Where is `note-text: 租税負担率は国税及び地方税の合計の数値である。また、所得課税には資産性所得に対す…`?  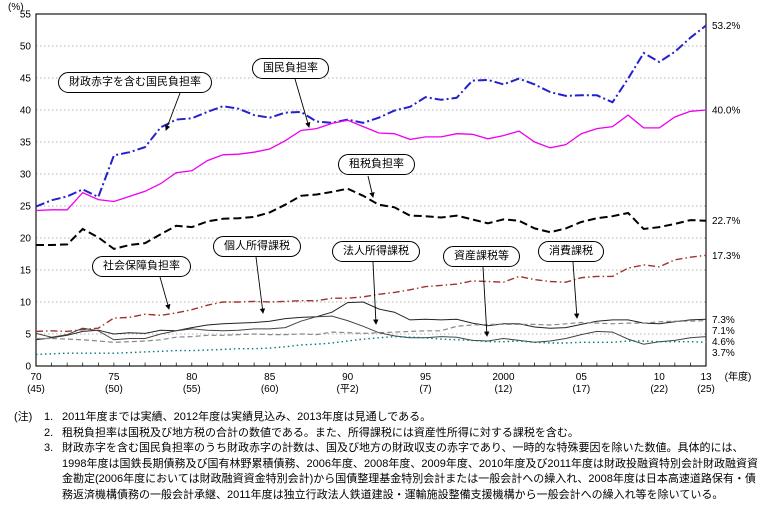
note-text: 租税負担率は国税及び地方税の合計の数値である。また、所得課税には資産性所得に対す… is located at coordinates (320, 432).